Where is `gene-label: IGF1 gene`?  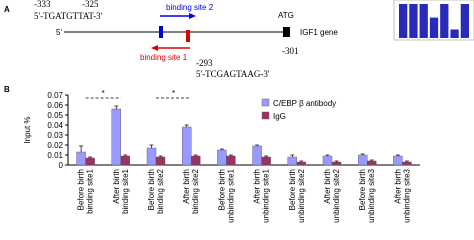
gene-label: IGF1 gene is located at coordinates (319, 32).